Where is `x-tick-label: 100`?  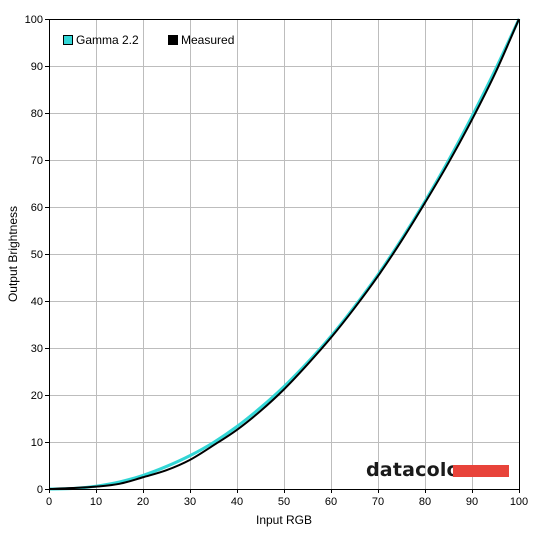
x-tick-label: 100 is located at coordinates (519, 502).